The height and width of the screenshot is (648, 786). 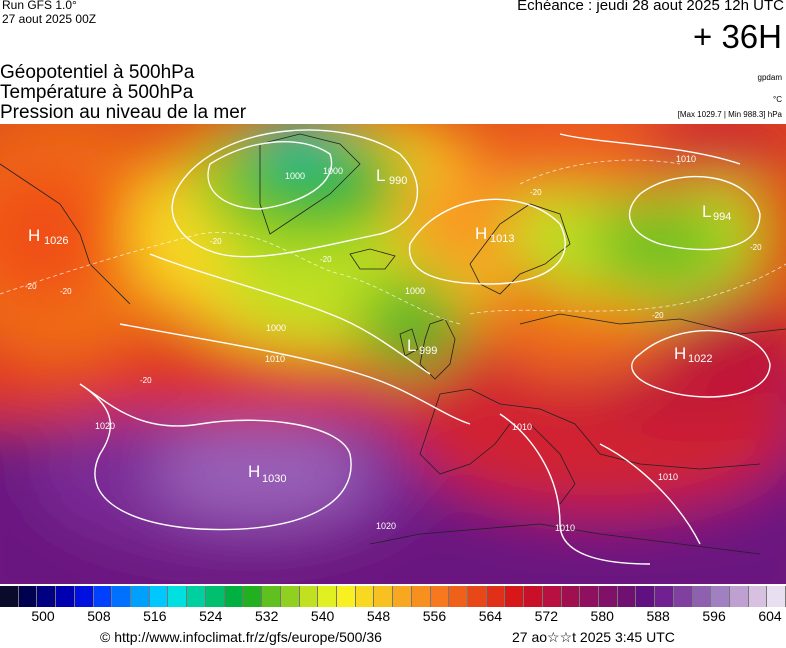 I want to click on color-scale-tick: 516, so click(x=155, y=616).